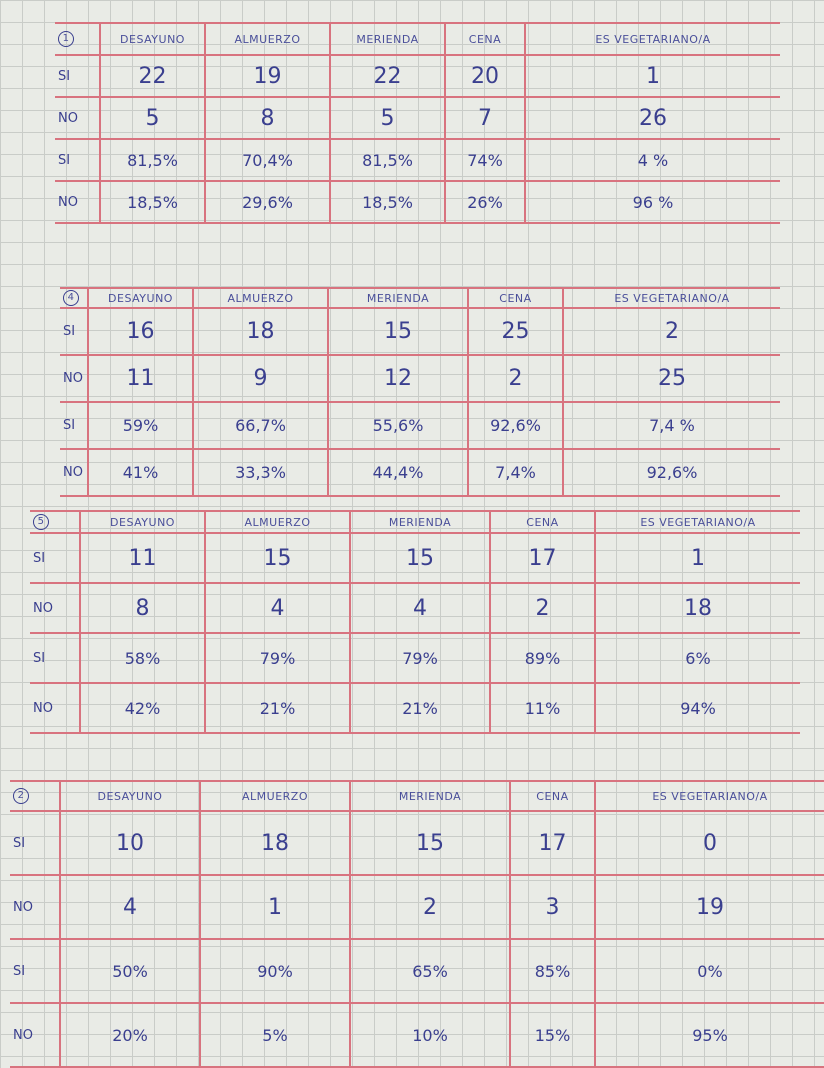 The image size is (824, 1068). I want to click on table-row: NO 20% 5% 10% 15% 95%, so click(417, 1035).